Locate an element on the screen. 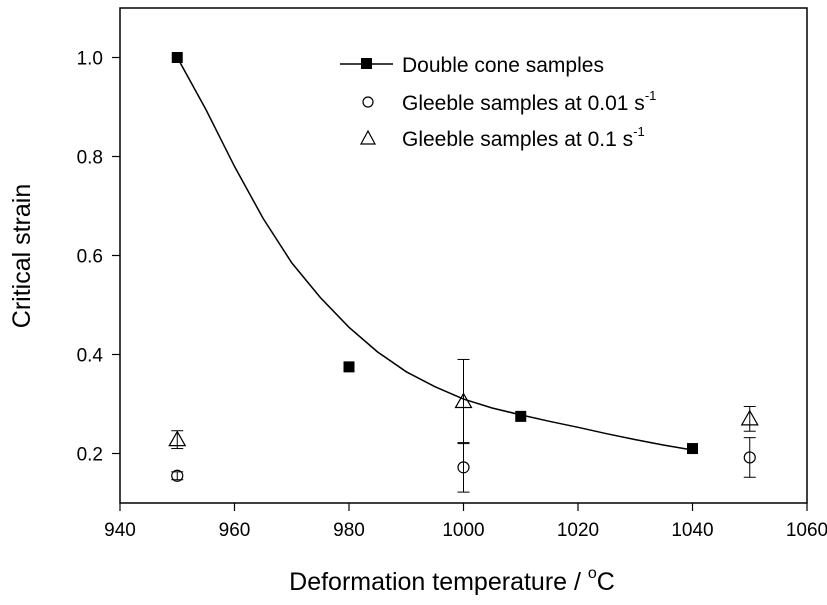 This screenshot has width=827, height=605. legend-label-gleeble-01: Gleeble samples at 0.1 s-1 is located at coordinates (523, 137).